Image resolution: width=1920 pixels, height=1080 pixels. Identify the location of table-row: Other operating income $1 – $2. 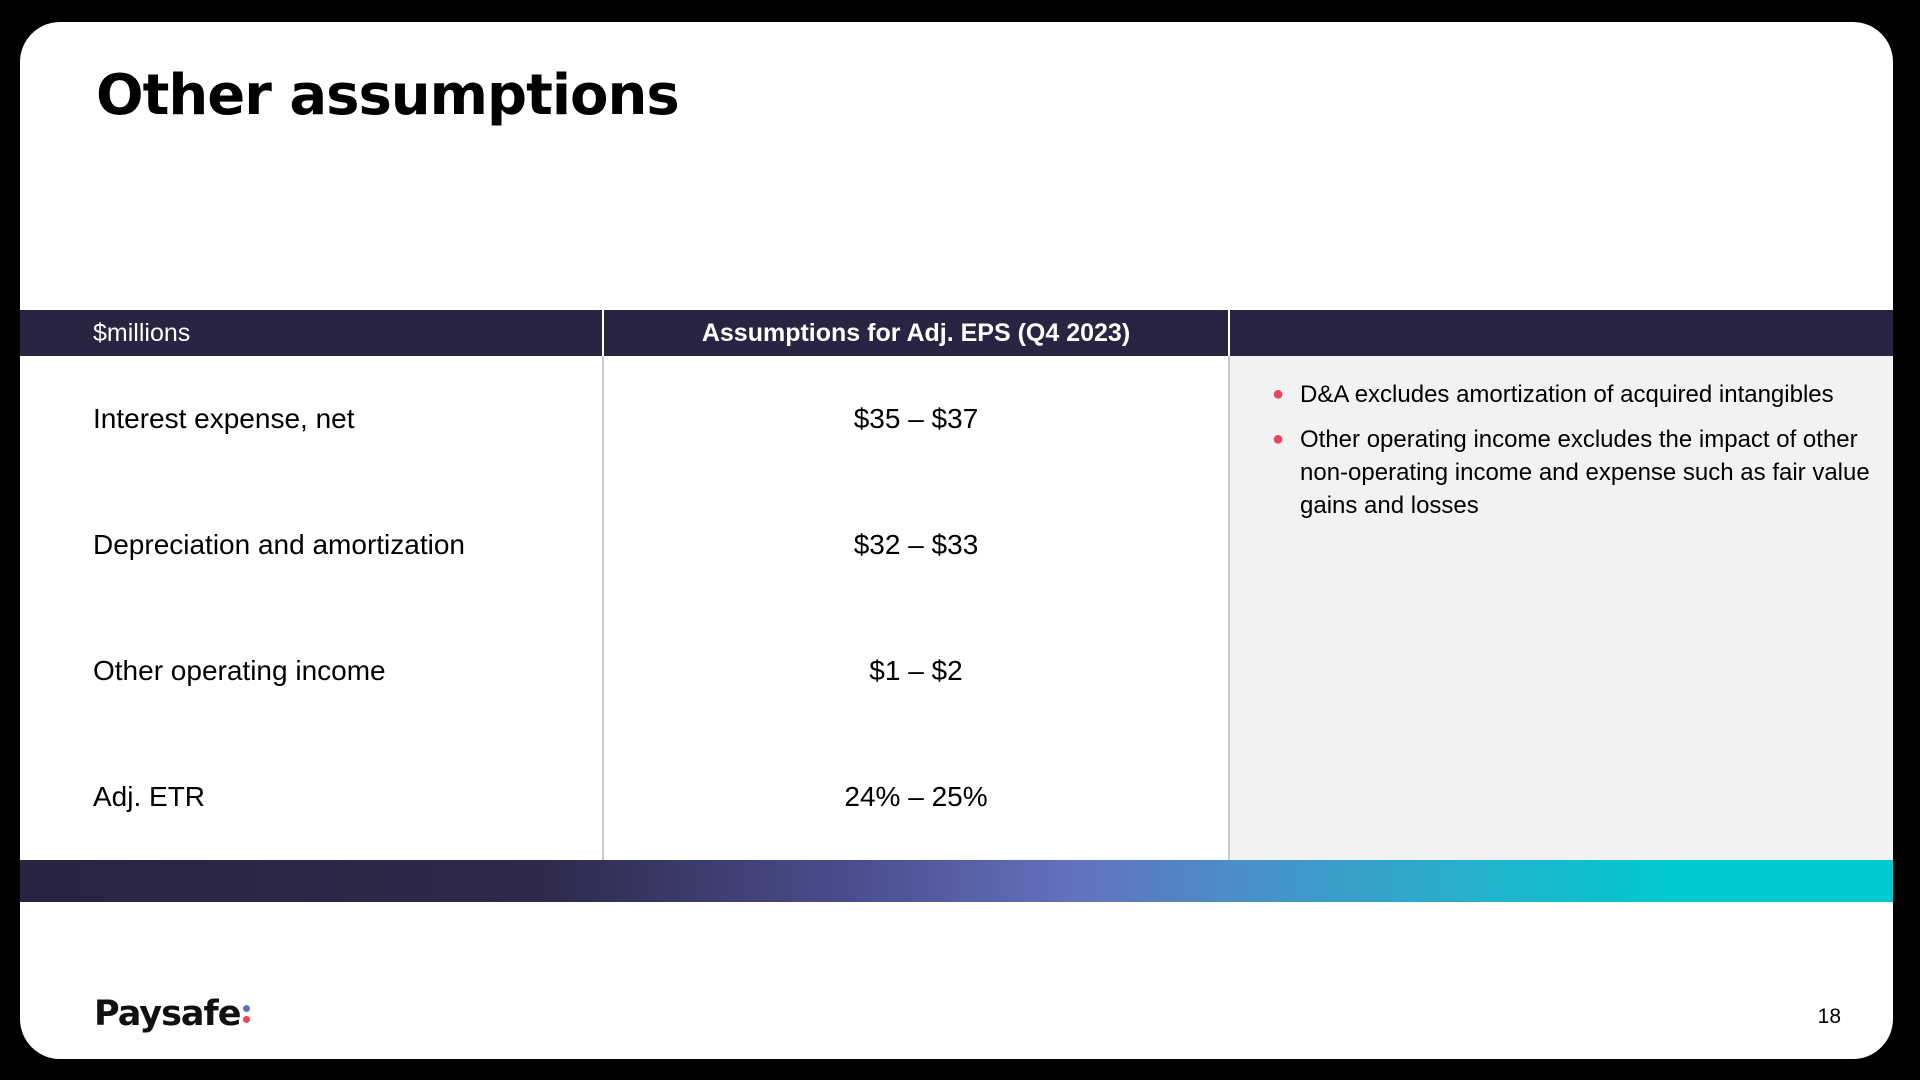
(624, 671).